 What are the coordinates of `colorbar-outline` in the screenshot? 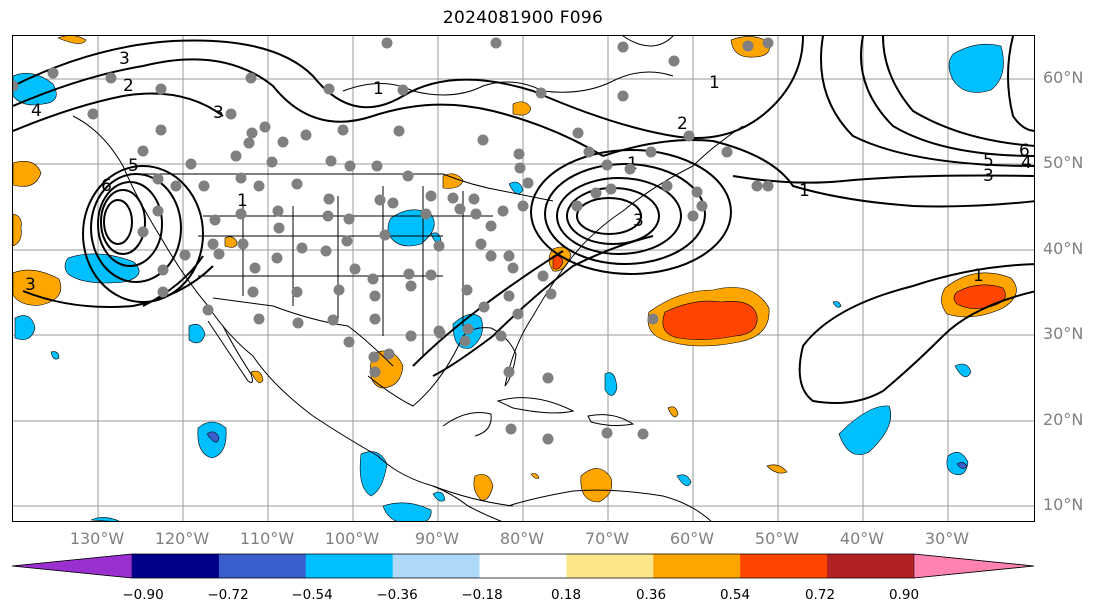 It's located at (523, 566).